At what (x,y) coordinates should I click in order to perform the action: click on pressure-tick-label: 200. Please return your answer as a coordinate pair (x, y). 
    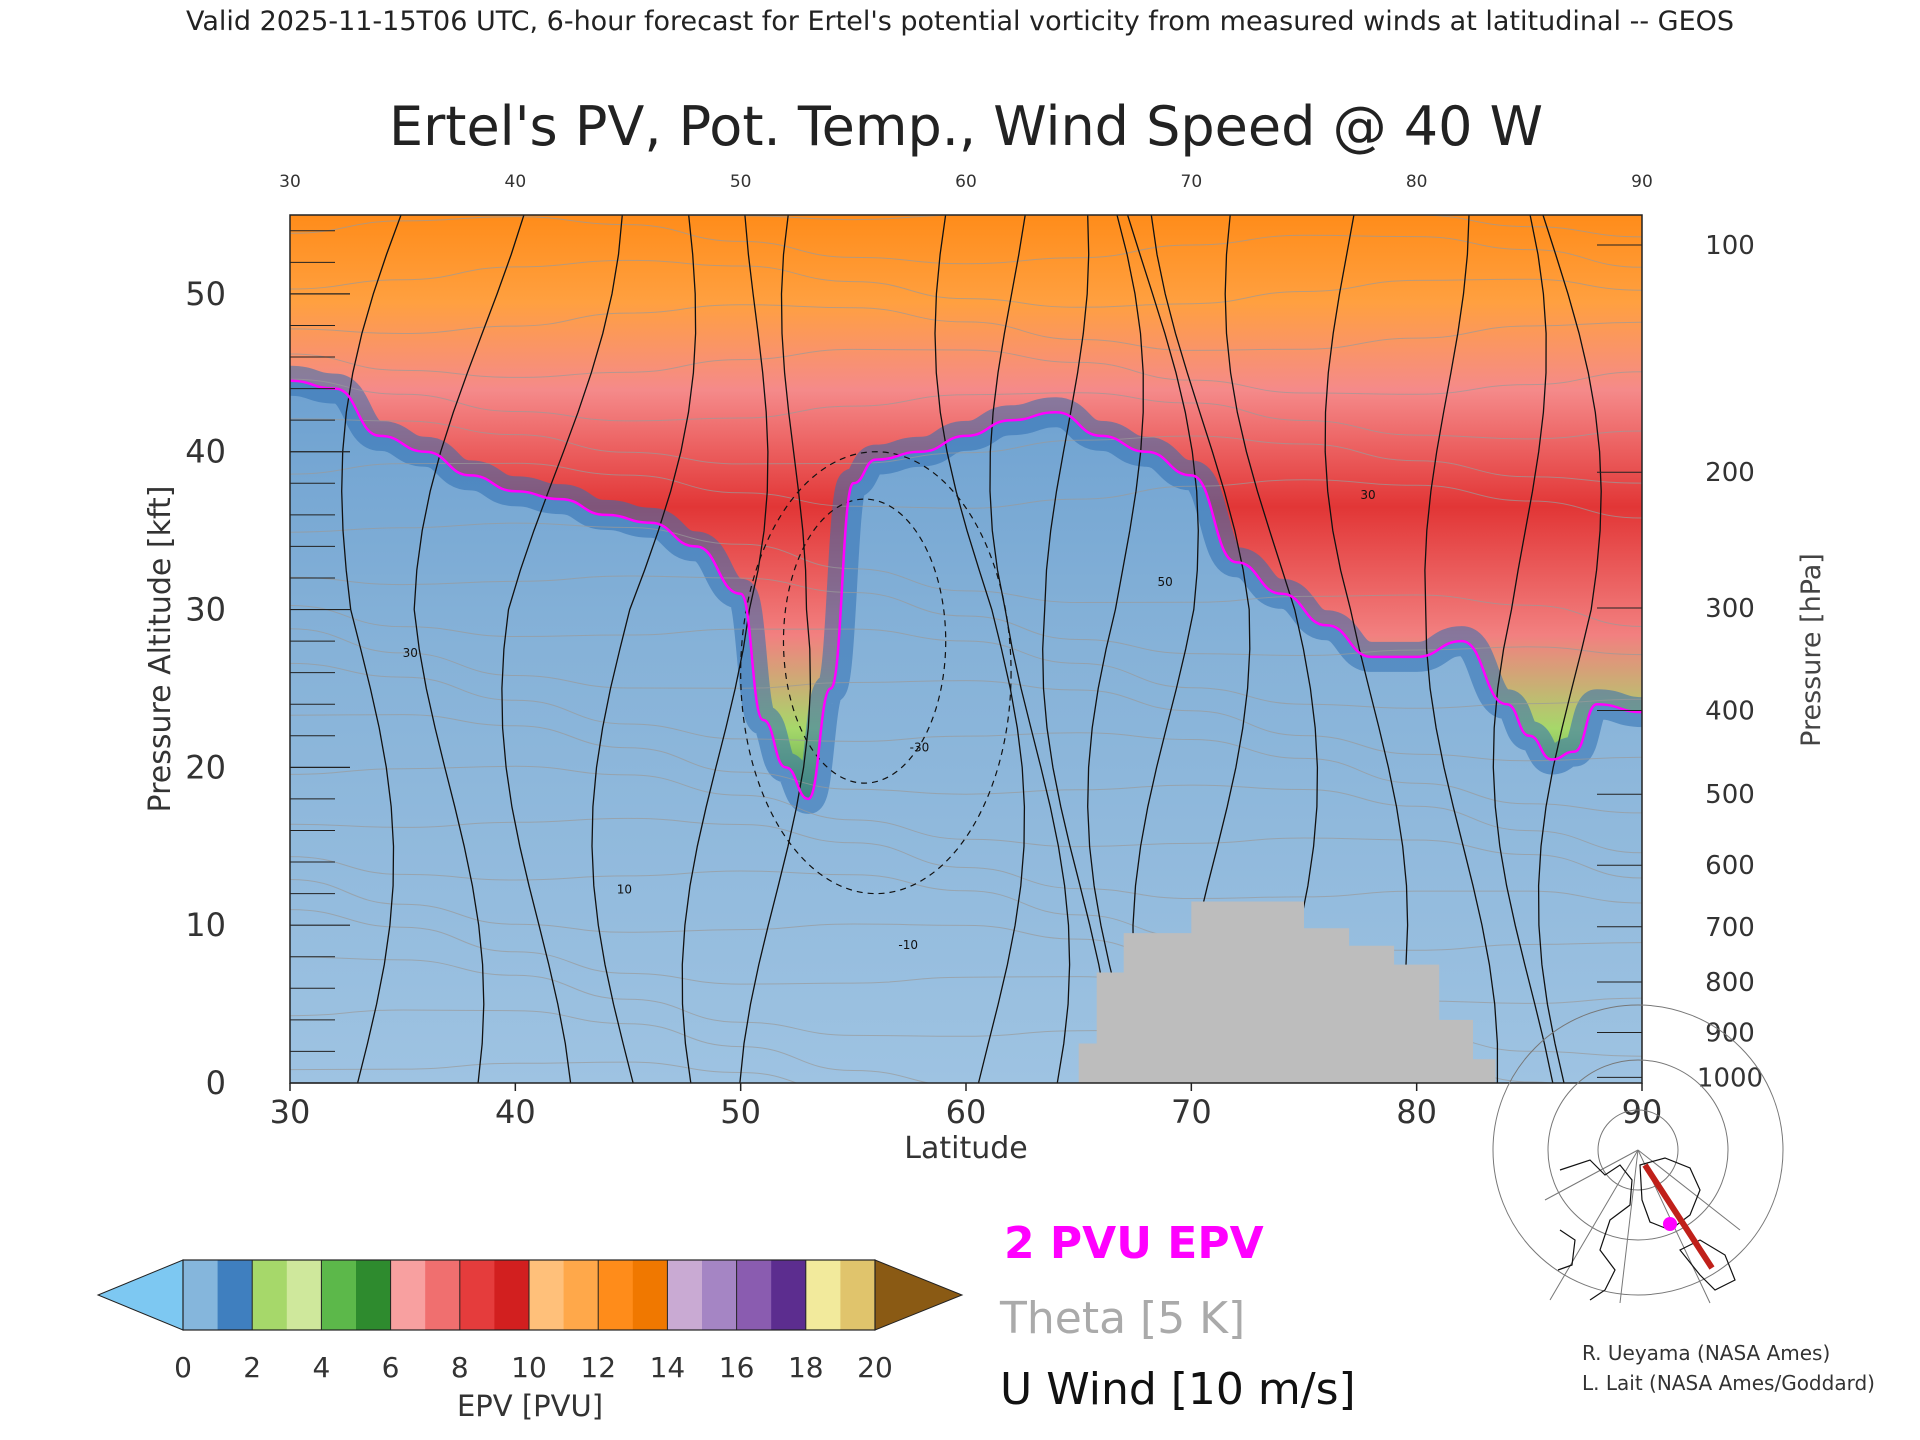
    Looking at the image, I should click on (1730, 473).